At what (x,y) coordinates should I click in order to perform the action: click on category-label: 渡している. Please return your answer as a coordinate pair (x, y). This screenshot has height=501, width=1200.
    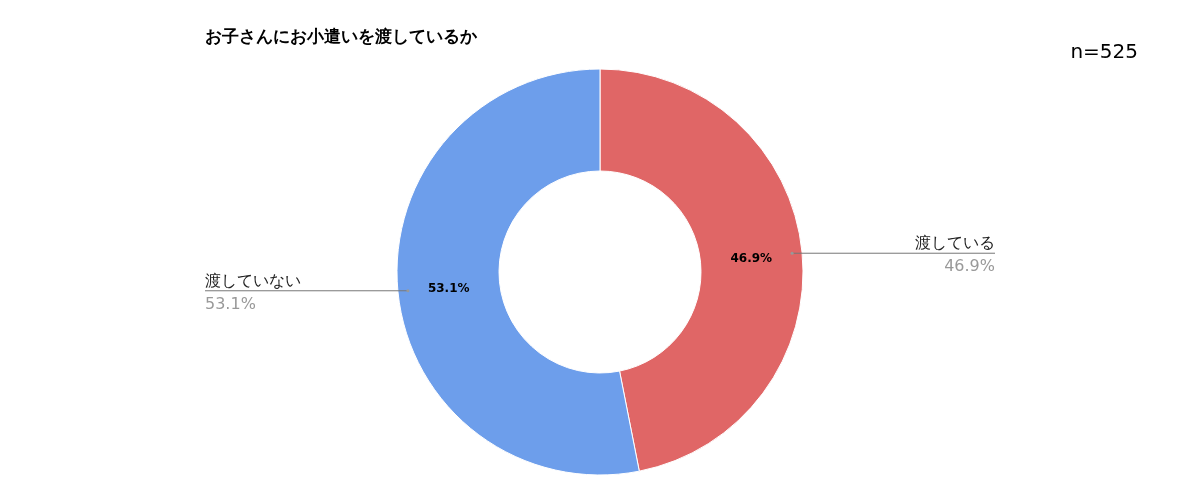
    Looking at the image, I should click on (955, 243).